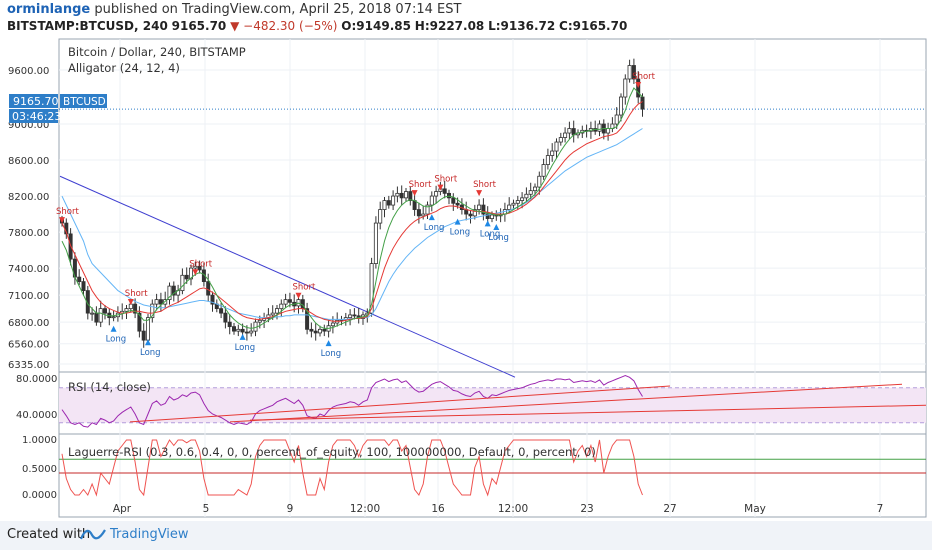 The height and width of the screenshot is (550, 932). What do you see at coordinates (149, 534) in the screenshot?
I see `tradingview-brand: TradingView` at bounding box center [149, 534].